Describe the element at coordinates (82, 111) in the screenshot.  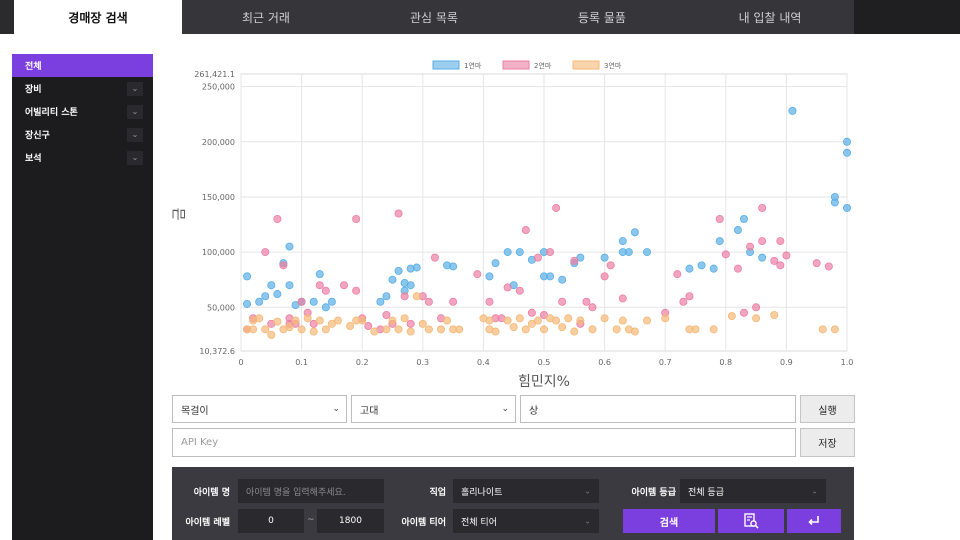
I see `sidebar-item-ability-stone: 어빌리티 스톤 ⌄` at that location.